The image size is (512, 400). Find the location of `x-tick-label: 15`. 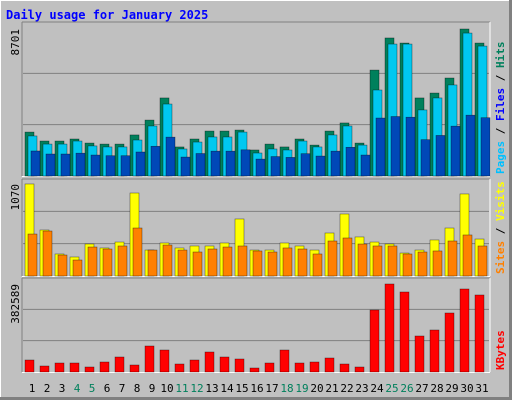

x-tick-label: 15 is located at coordinates (241, 388).